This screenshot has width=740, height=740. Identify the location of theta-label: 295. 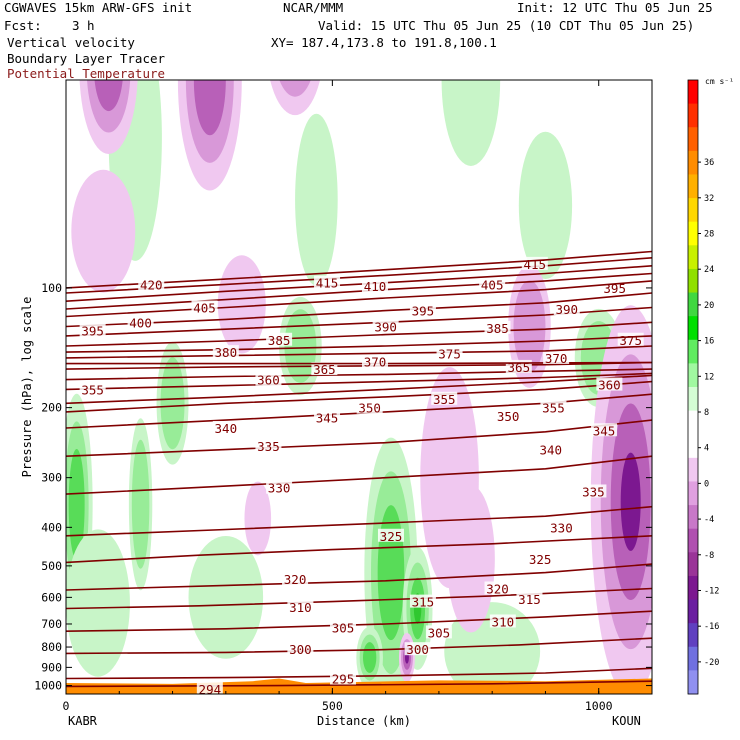
(343, 679).